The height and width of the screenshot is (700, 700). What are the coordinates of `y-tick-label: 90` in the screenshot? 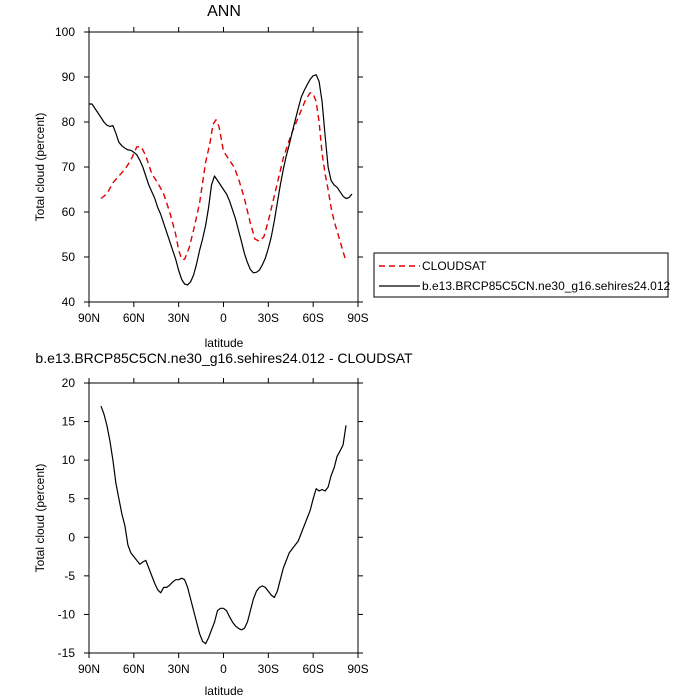 It's located at (69, 77).